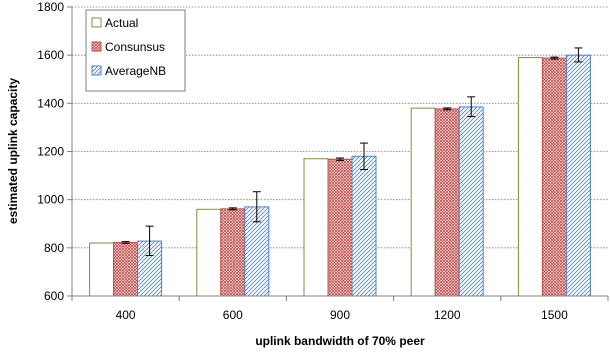 The width and height of the screenshot is (610, 354). Describe the element at coordinates (13, 151) in the screenshot. I see `y-axis-title: estimated uplink capacity` at that location.